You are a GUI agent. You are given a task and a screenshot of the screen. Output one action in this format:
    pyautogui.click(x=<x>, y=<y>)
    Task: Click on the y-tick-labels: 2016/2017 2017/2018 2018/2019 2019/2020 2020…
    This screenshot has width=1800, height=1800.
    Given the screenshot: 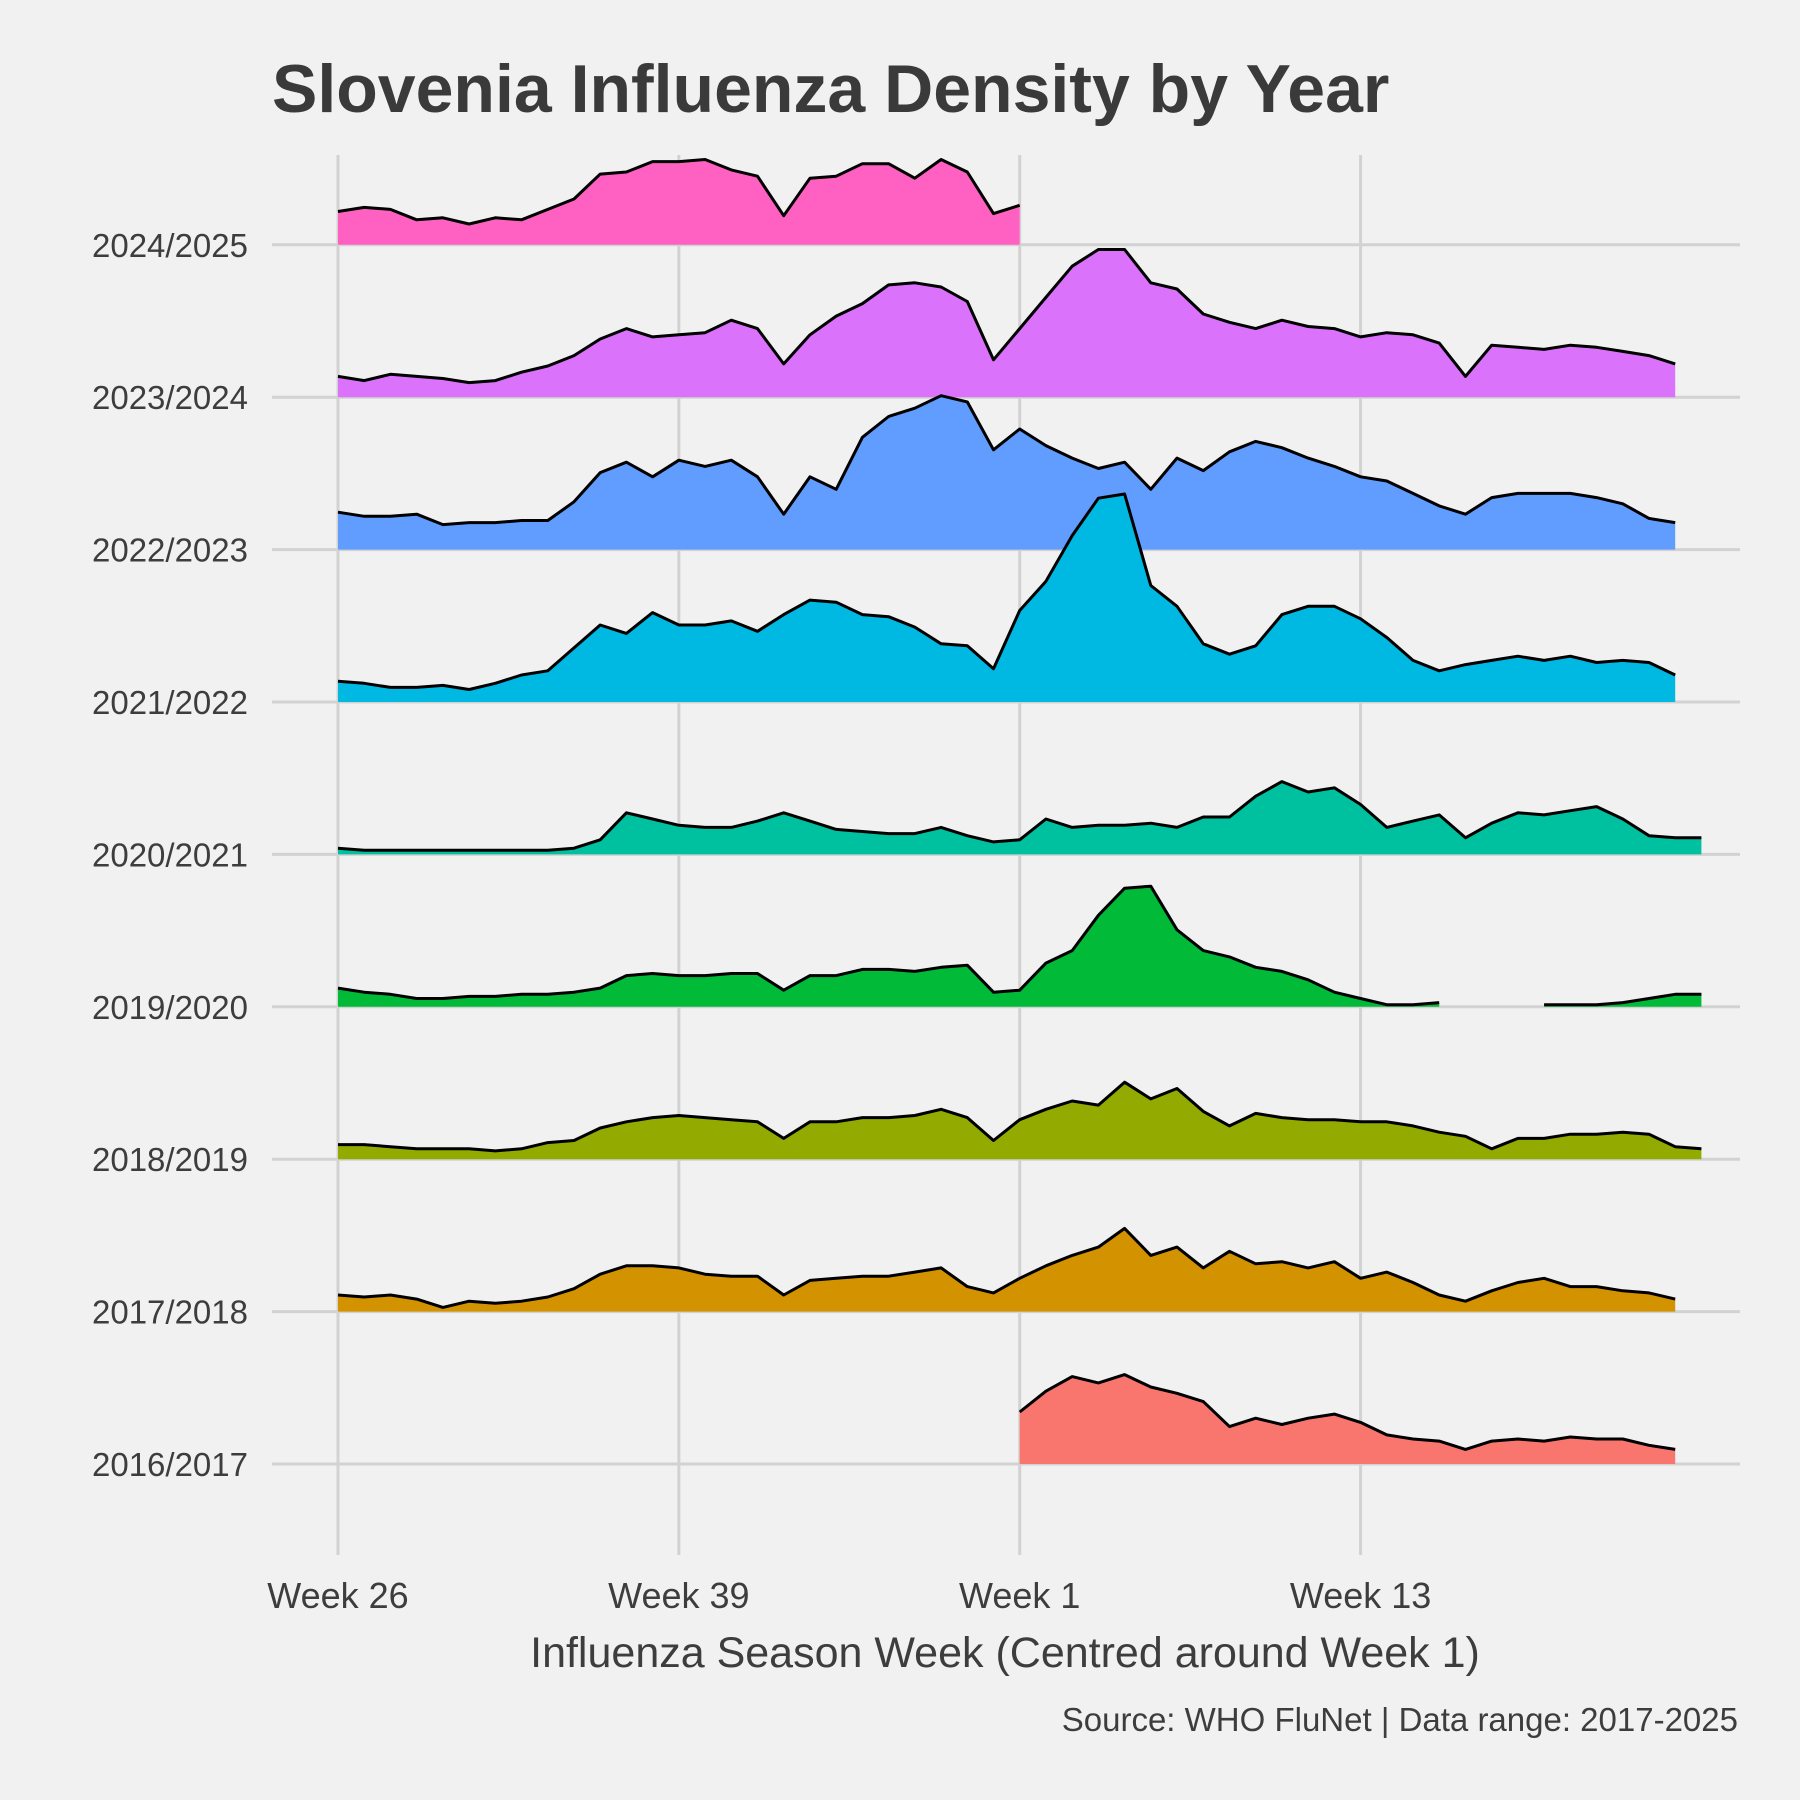 What is the action you would take?
    pyautogui.click(x=170, y=855)
    